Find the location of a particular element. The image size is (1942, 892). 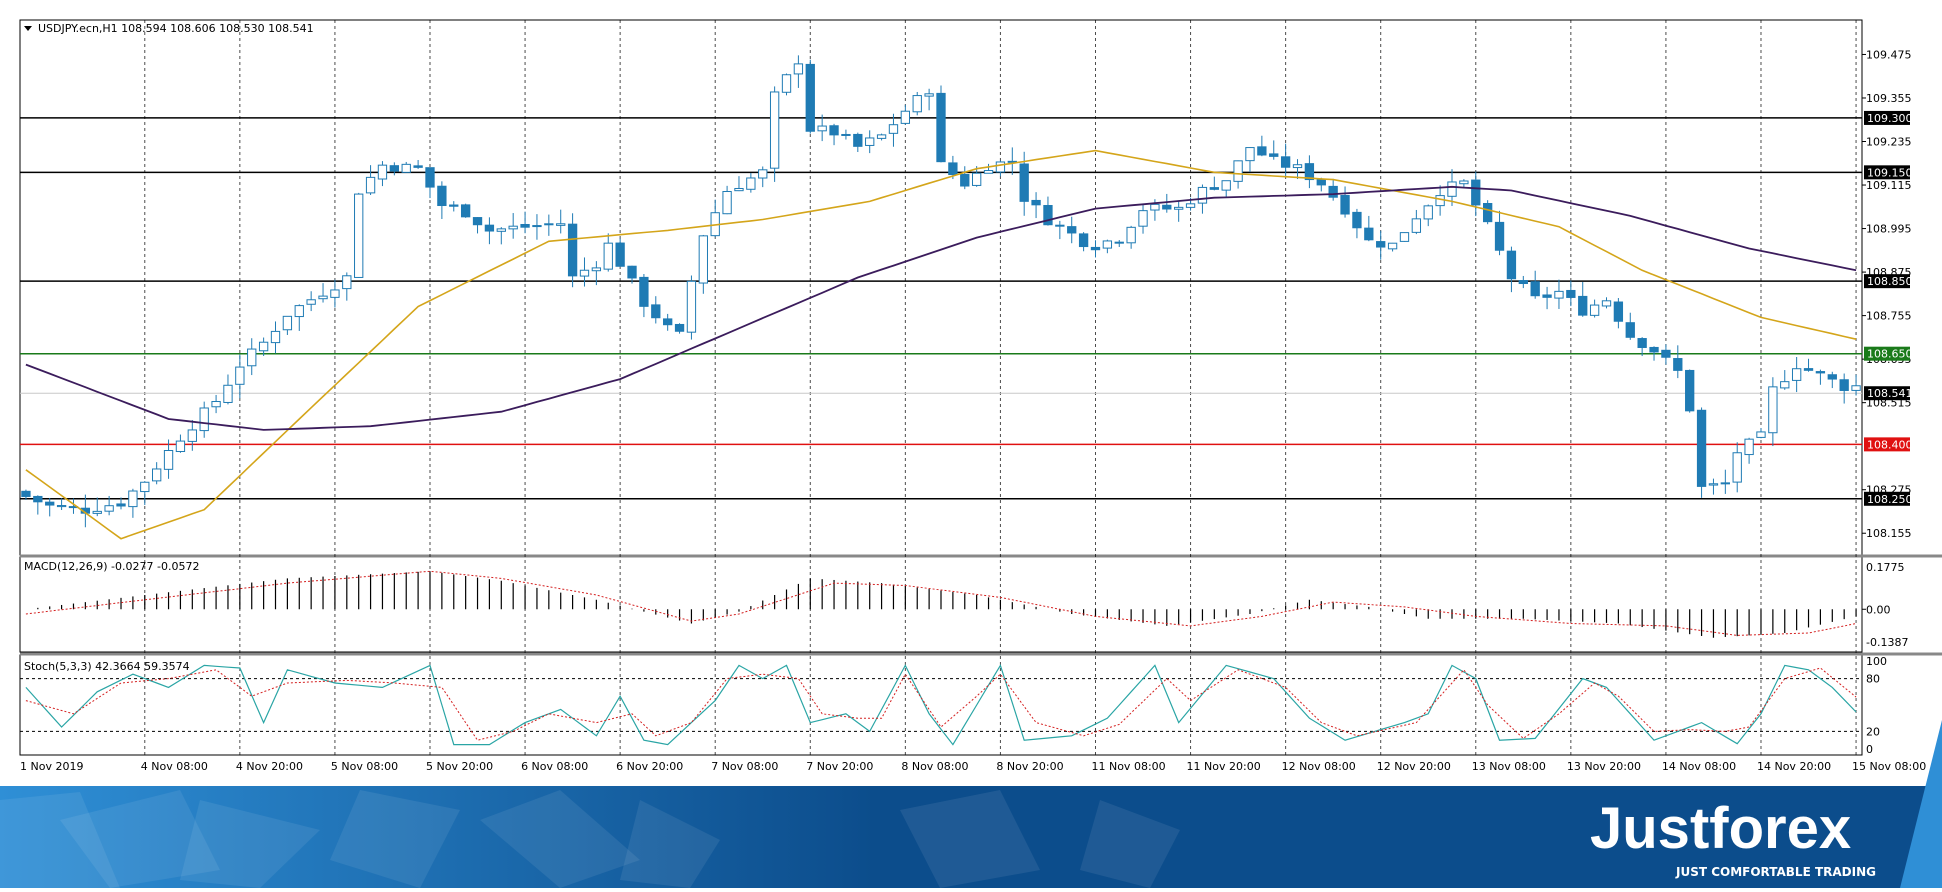

stoch-tick-label: 20 is located at coordinates (1873, 731).